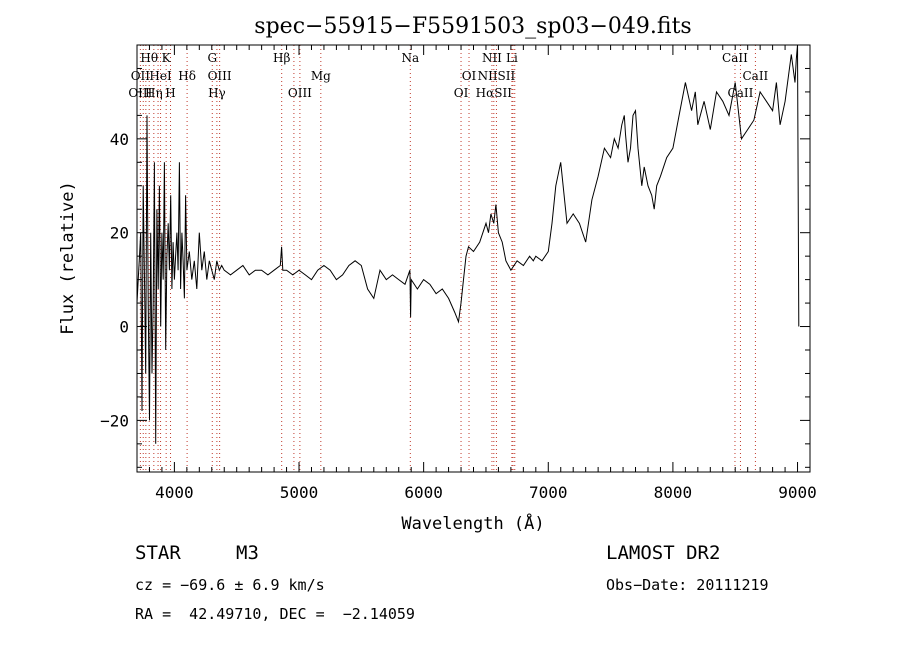  Describe the element at coordinates (299, 492) in the screenshot. I see `x-tick-label: 5000` at that location.